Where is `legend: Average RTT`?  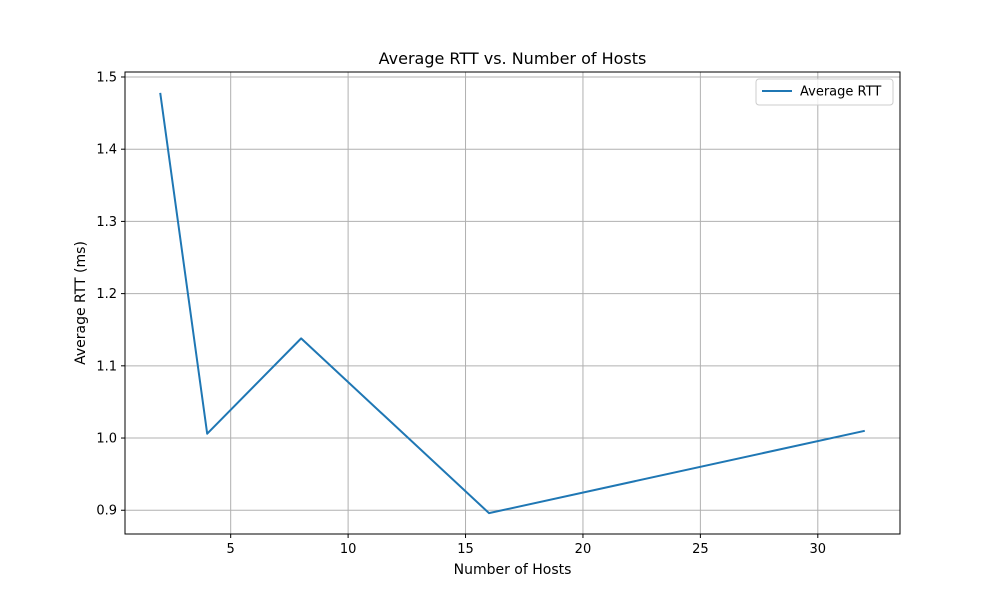 legend: Average RTT is located at coordinates (824, 92).